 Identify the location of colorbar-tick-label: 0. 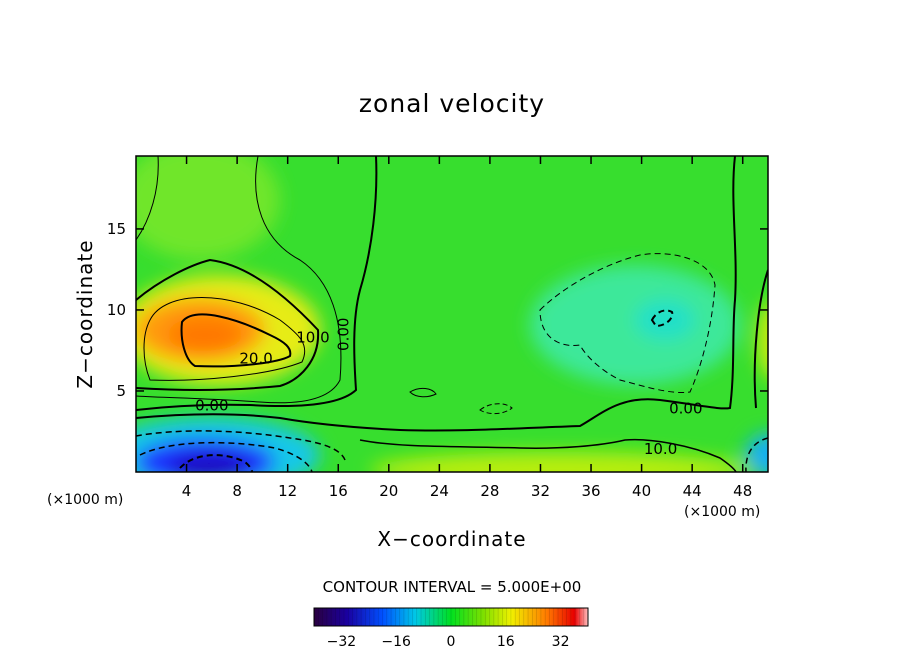
(451, 642).